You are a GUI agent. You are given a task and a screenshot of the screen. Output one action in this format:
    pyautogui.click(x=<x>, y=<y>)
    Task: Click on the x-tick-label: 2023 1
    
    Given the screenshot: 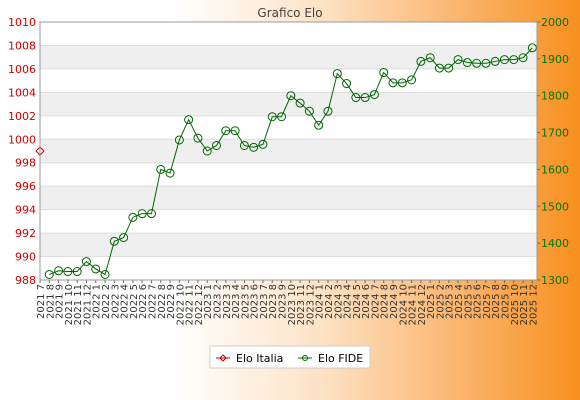 What is the action you would take?
    pyautogui.click(x=208, y=301)
    